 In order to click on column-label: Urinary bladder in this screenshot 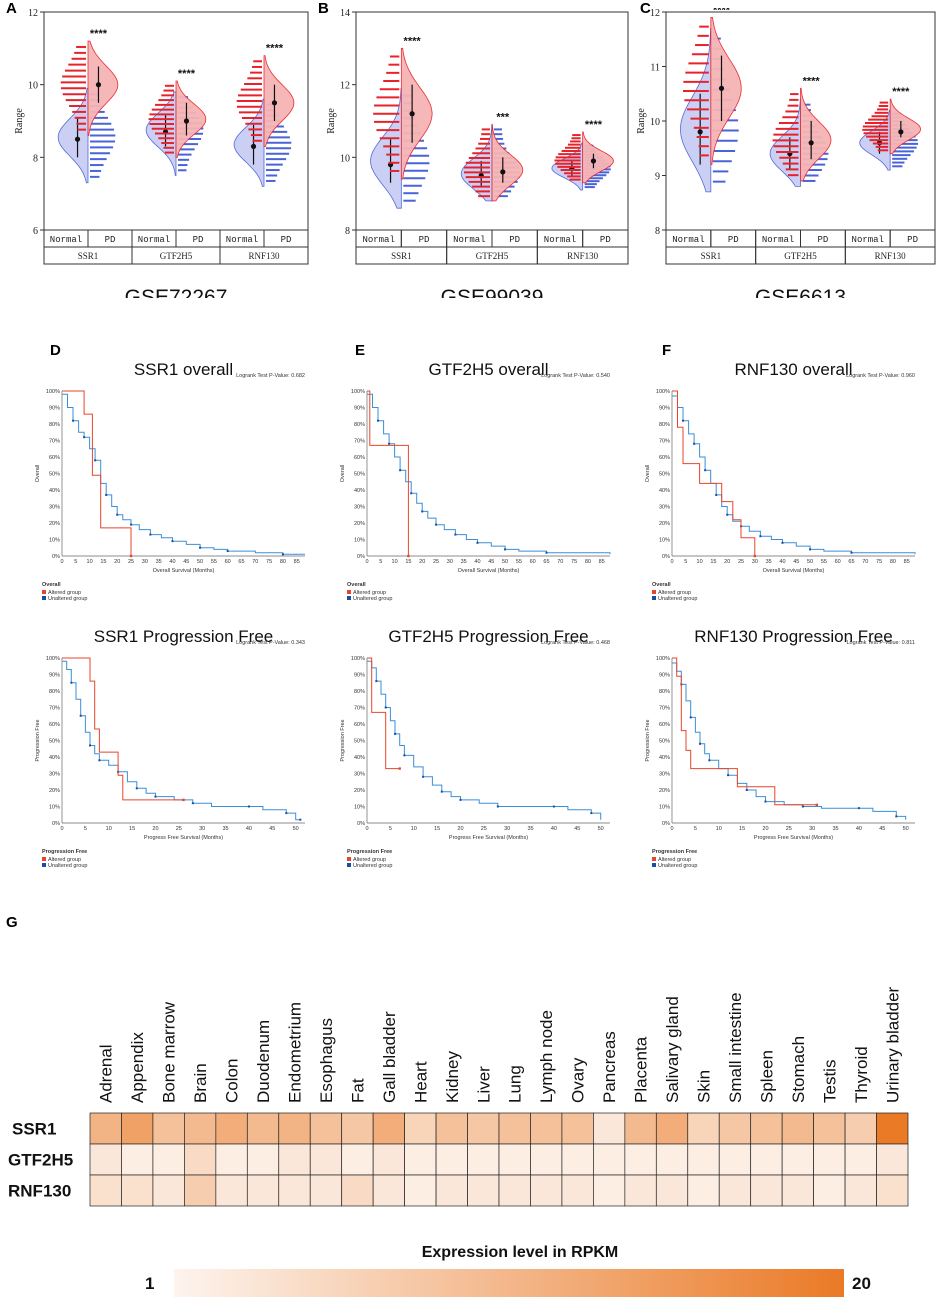, I will do `click(892, 1044)`.